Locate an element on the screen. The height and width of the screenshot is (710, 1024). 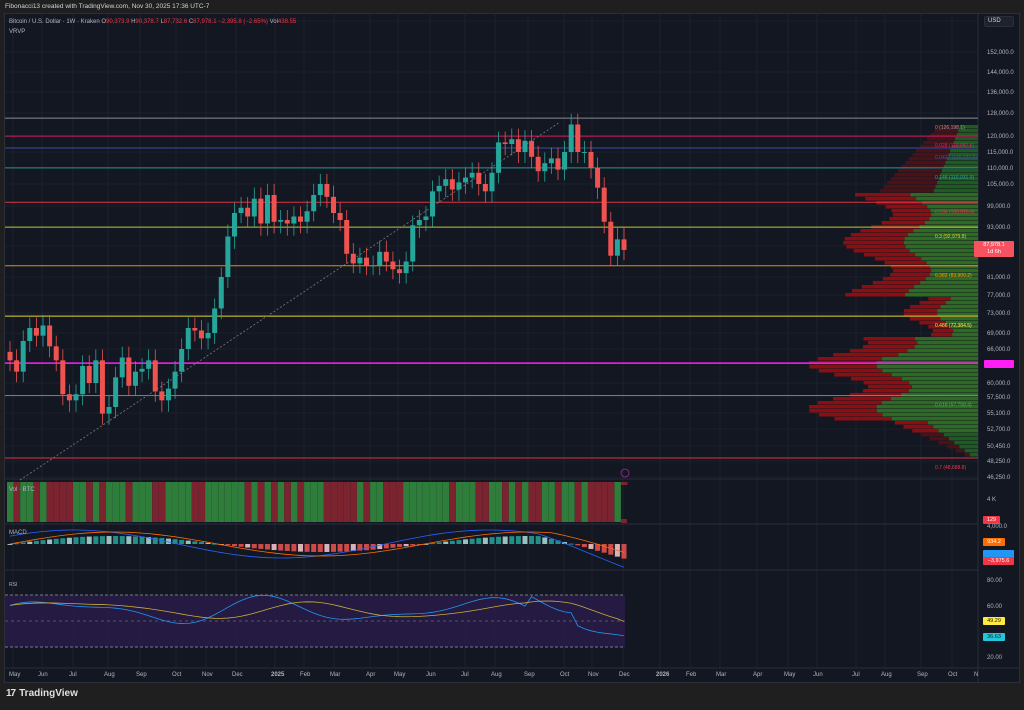
svg-text: 52,700.0 is located at coordinates (999, 430).